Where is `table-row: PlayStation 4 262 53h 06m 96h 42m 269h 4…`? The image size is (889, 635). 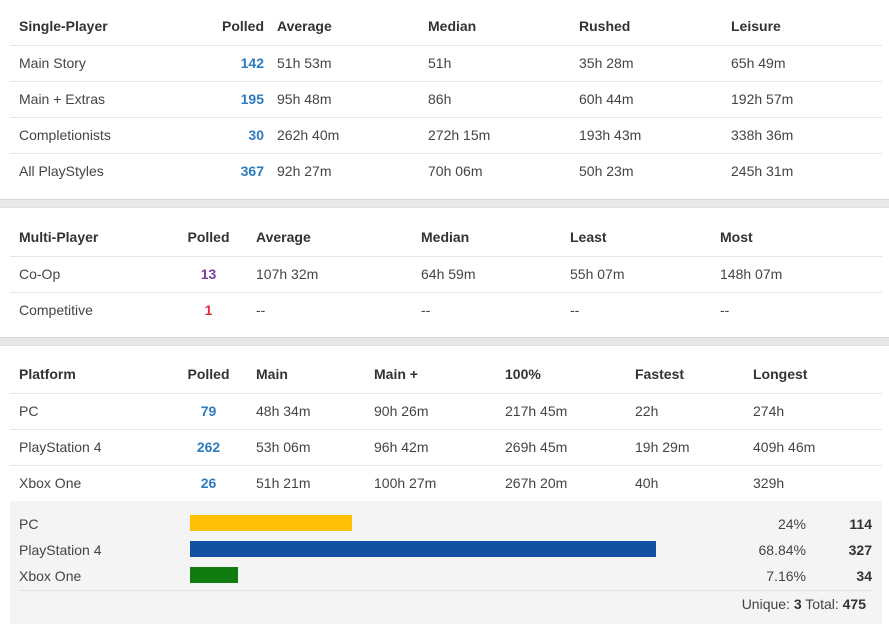
table-row: PlayStation 4 262 53h 06m 96h 42m 269h 4… is located at coordinates (446, 446).